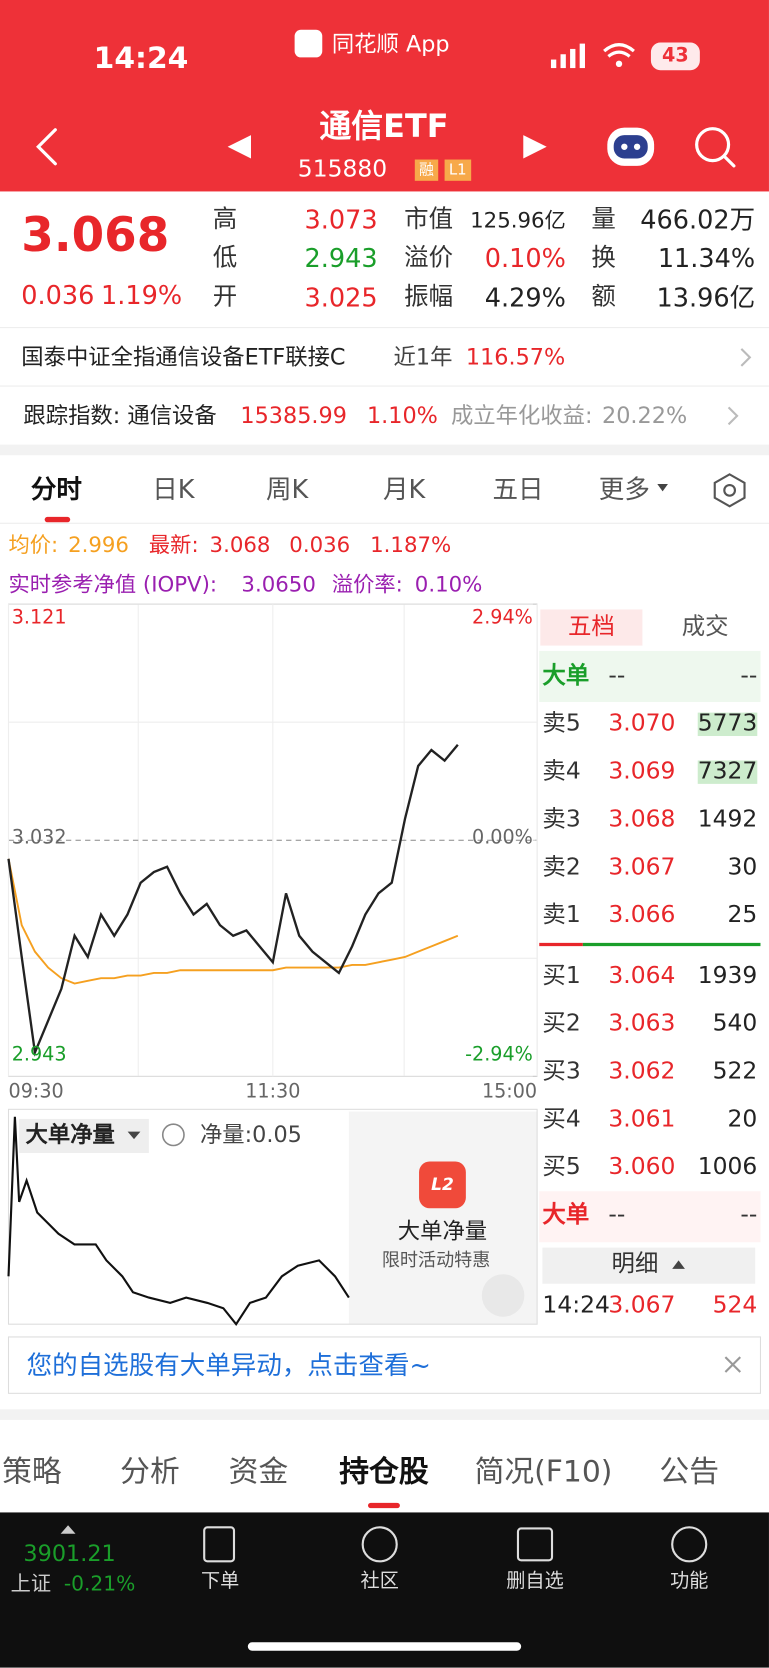 The width and height of the screenshot is (769, 1668). What do you see at coordinates (642, 915) in the screenshot?
I see `book-price: 3.066` at bounding box center [642, 915].